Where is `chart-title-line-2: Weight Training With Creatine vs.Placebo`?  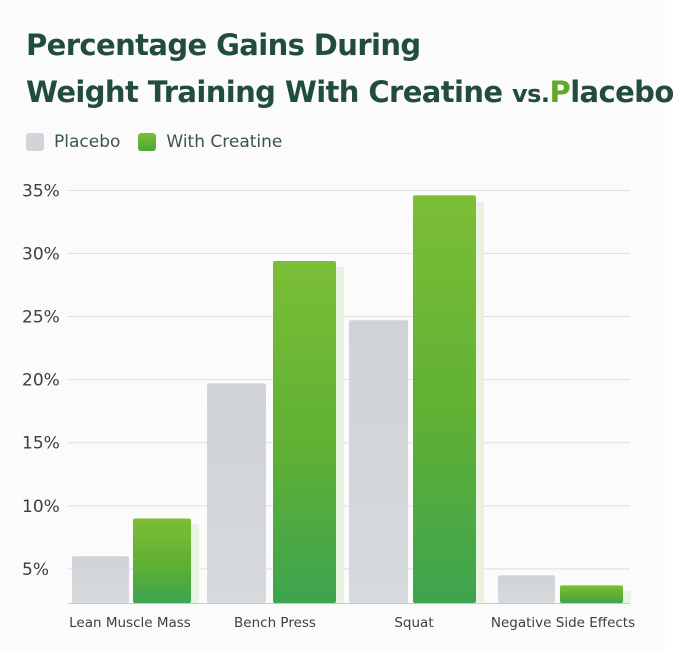 chart-title-line-2: Weight Training With Creatine vs.Placebo is located at coordinates (349, 92).